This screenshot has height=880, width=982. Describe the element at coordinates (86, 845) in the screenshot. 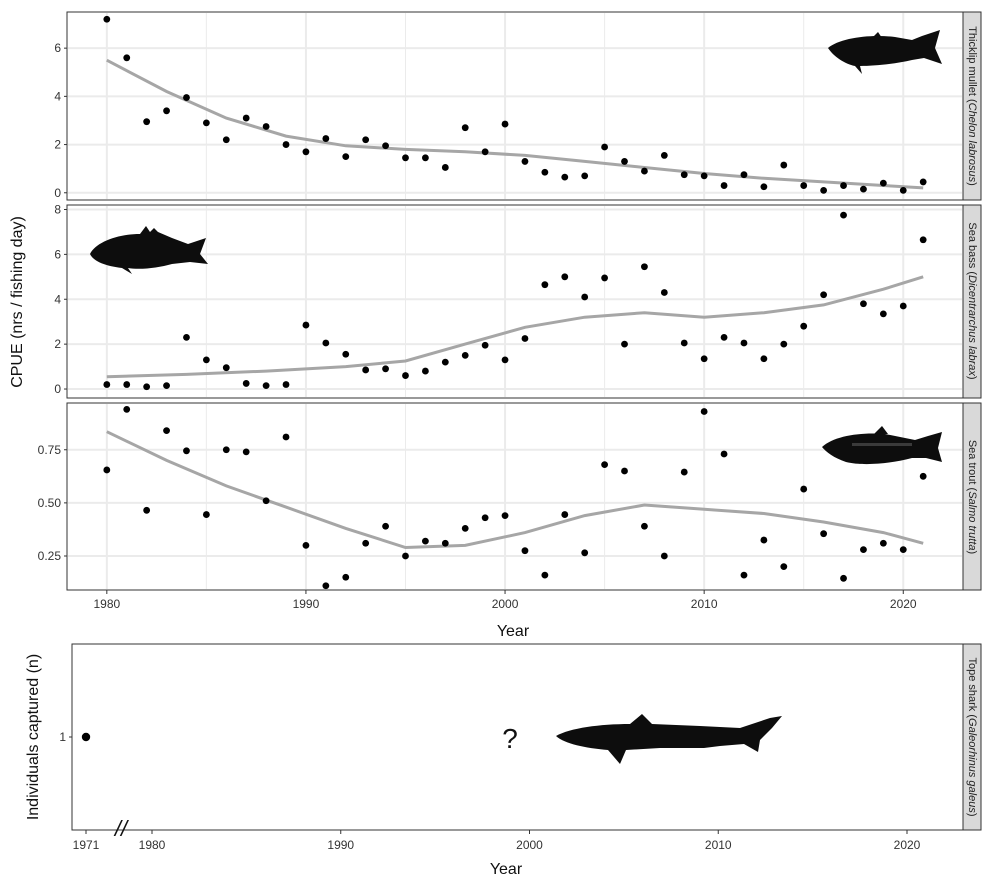

I see `x-tick-label: 1971` at that location.